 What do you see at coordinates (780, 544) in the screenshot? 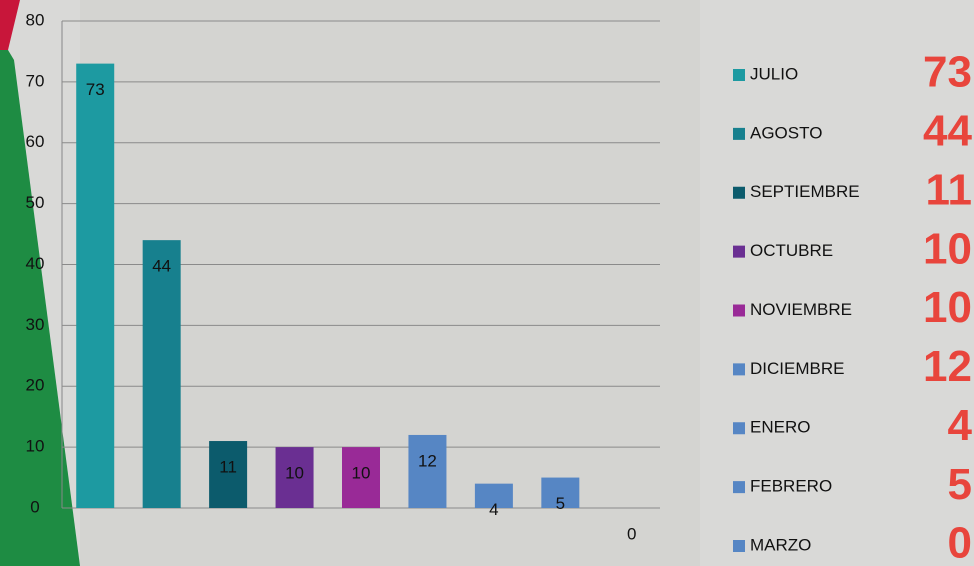
I see `legend-label: MARZO` at bounding box center [780, 544].